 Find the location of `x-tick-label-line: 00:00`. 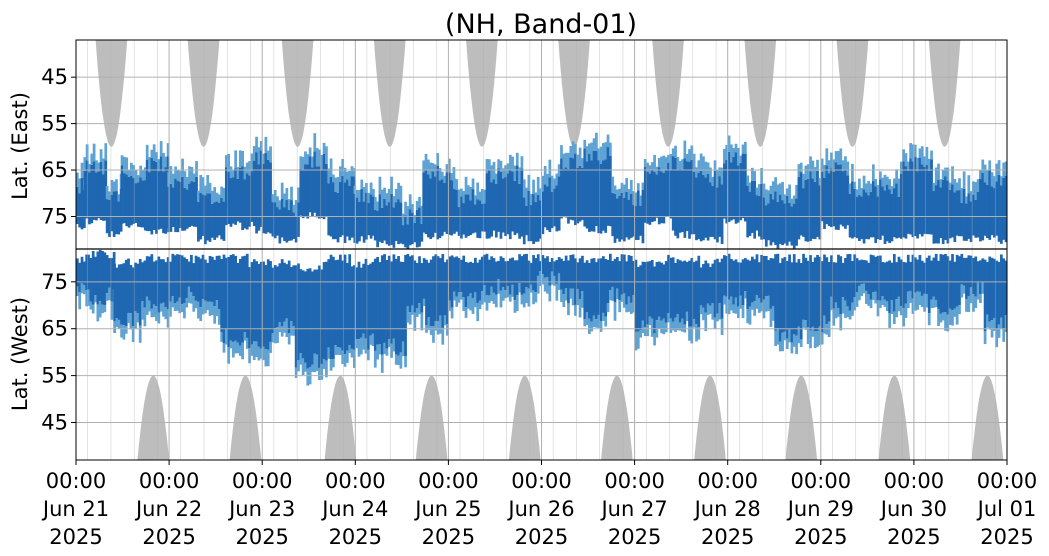

x-tick-label-line: 00:00 is located at coordinates (355, 481).